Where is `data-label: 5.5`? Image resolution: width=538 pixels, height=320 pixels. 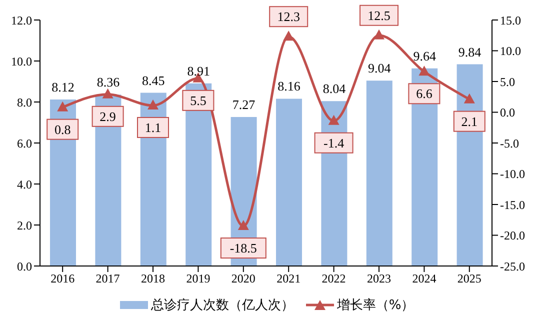 data-label: 5.5 is located at coordinates (198, 100).